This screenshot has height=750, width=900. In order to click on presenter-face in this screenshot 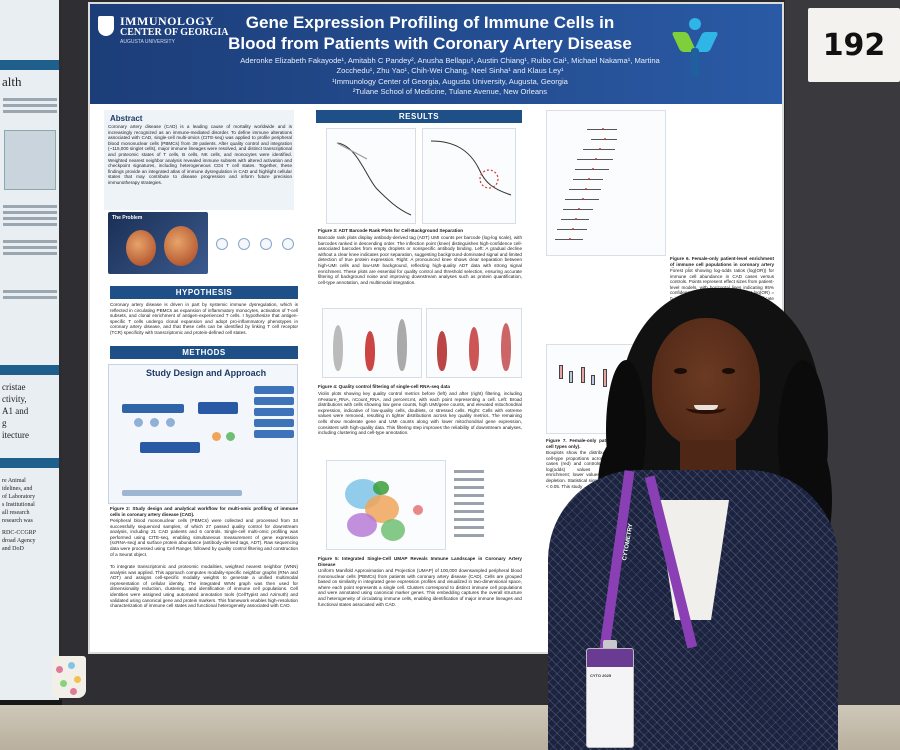, I will do `click(706, 383)`.